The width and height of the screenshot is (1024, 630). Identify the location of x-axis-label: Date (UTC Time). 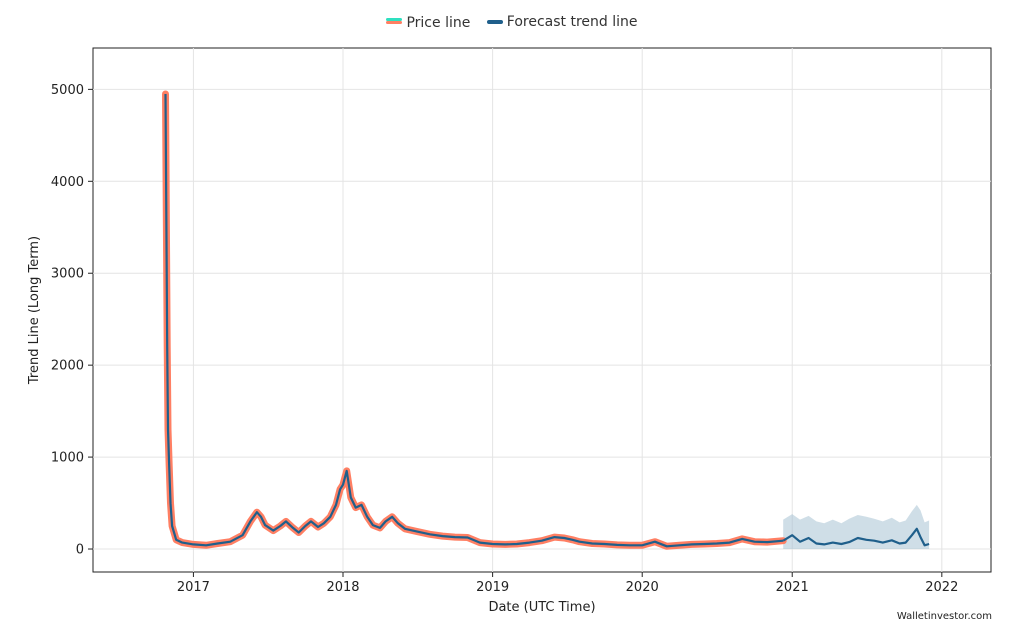
(541, 607).